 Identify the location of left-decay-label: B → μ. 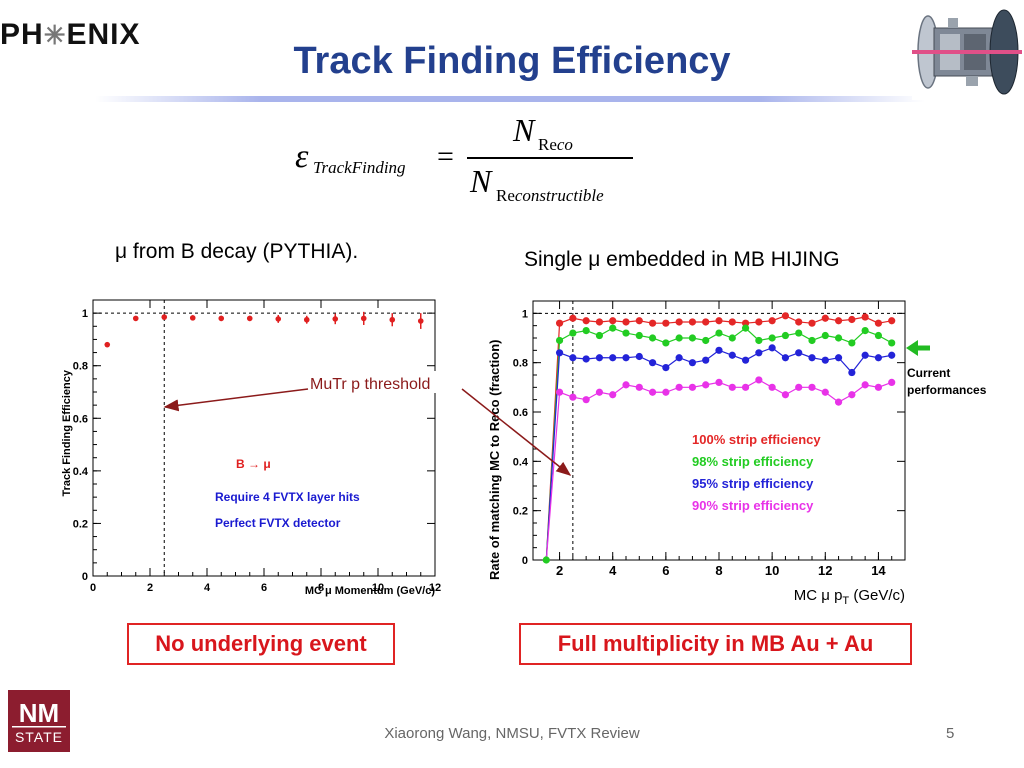
(253, 464).